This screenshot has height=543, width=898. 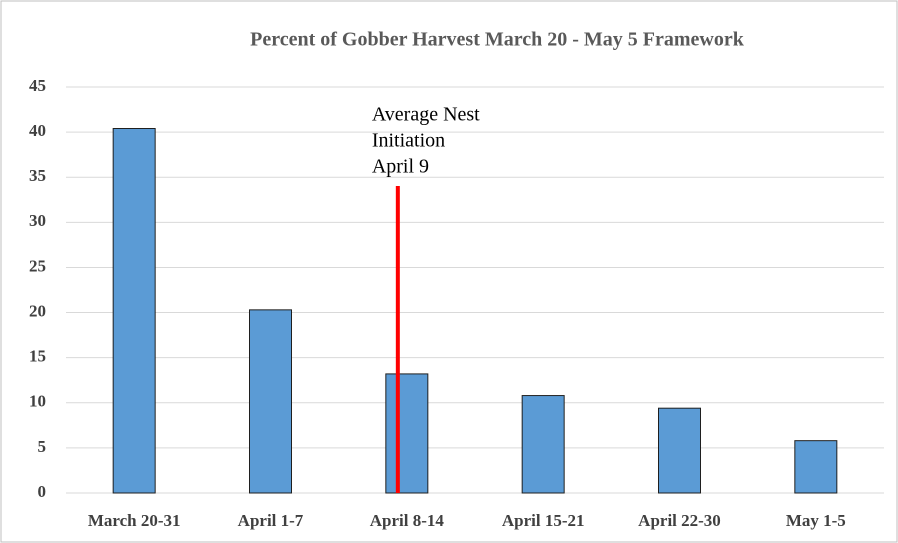 I want to click on y-tick-label: 10, so click(x=37, y=401).